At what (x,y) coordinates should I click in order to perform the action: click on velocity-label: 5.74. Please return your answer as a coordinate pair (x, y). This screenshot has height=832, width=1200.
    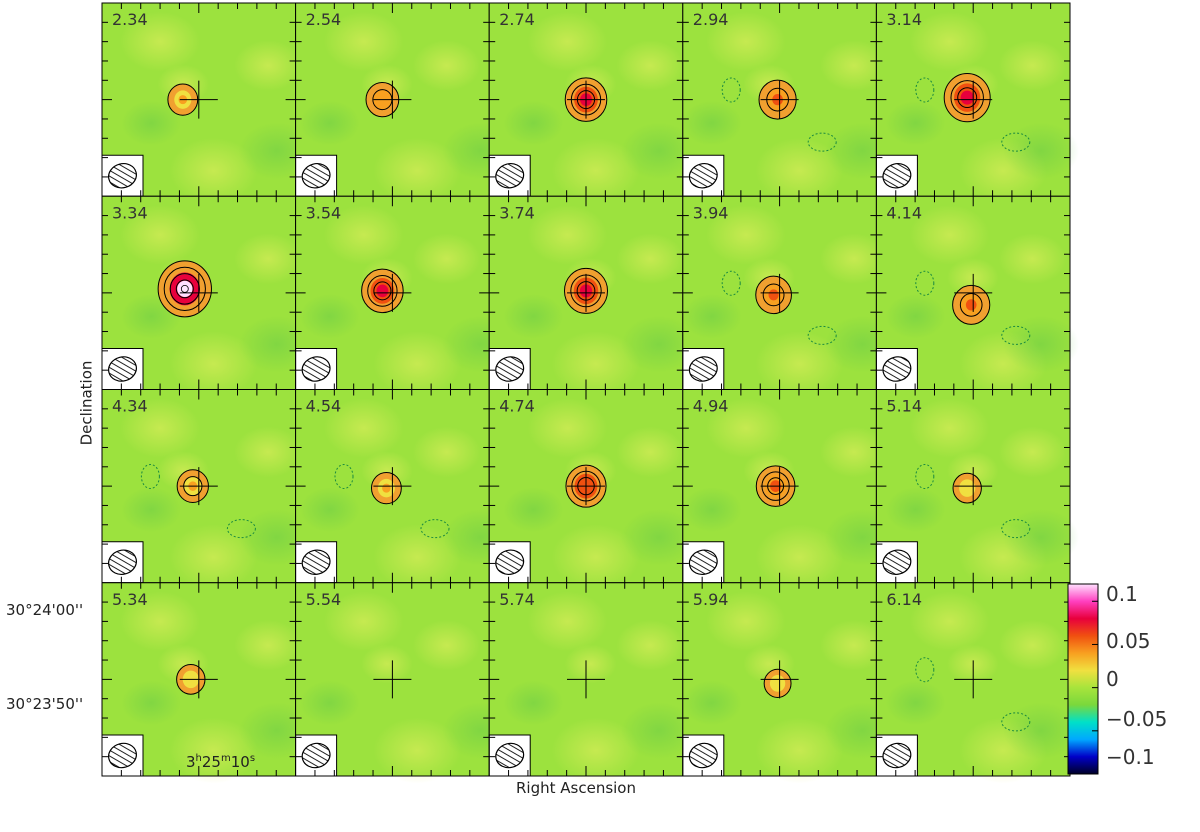
    Looking at the image, I should click on (517, 599).